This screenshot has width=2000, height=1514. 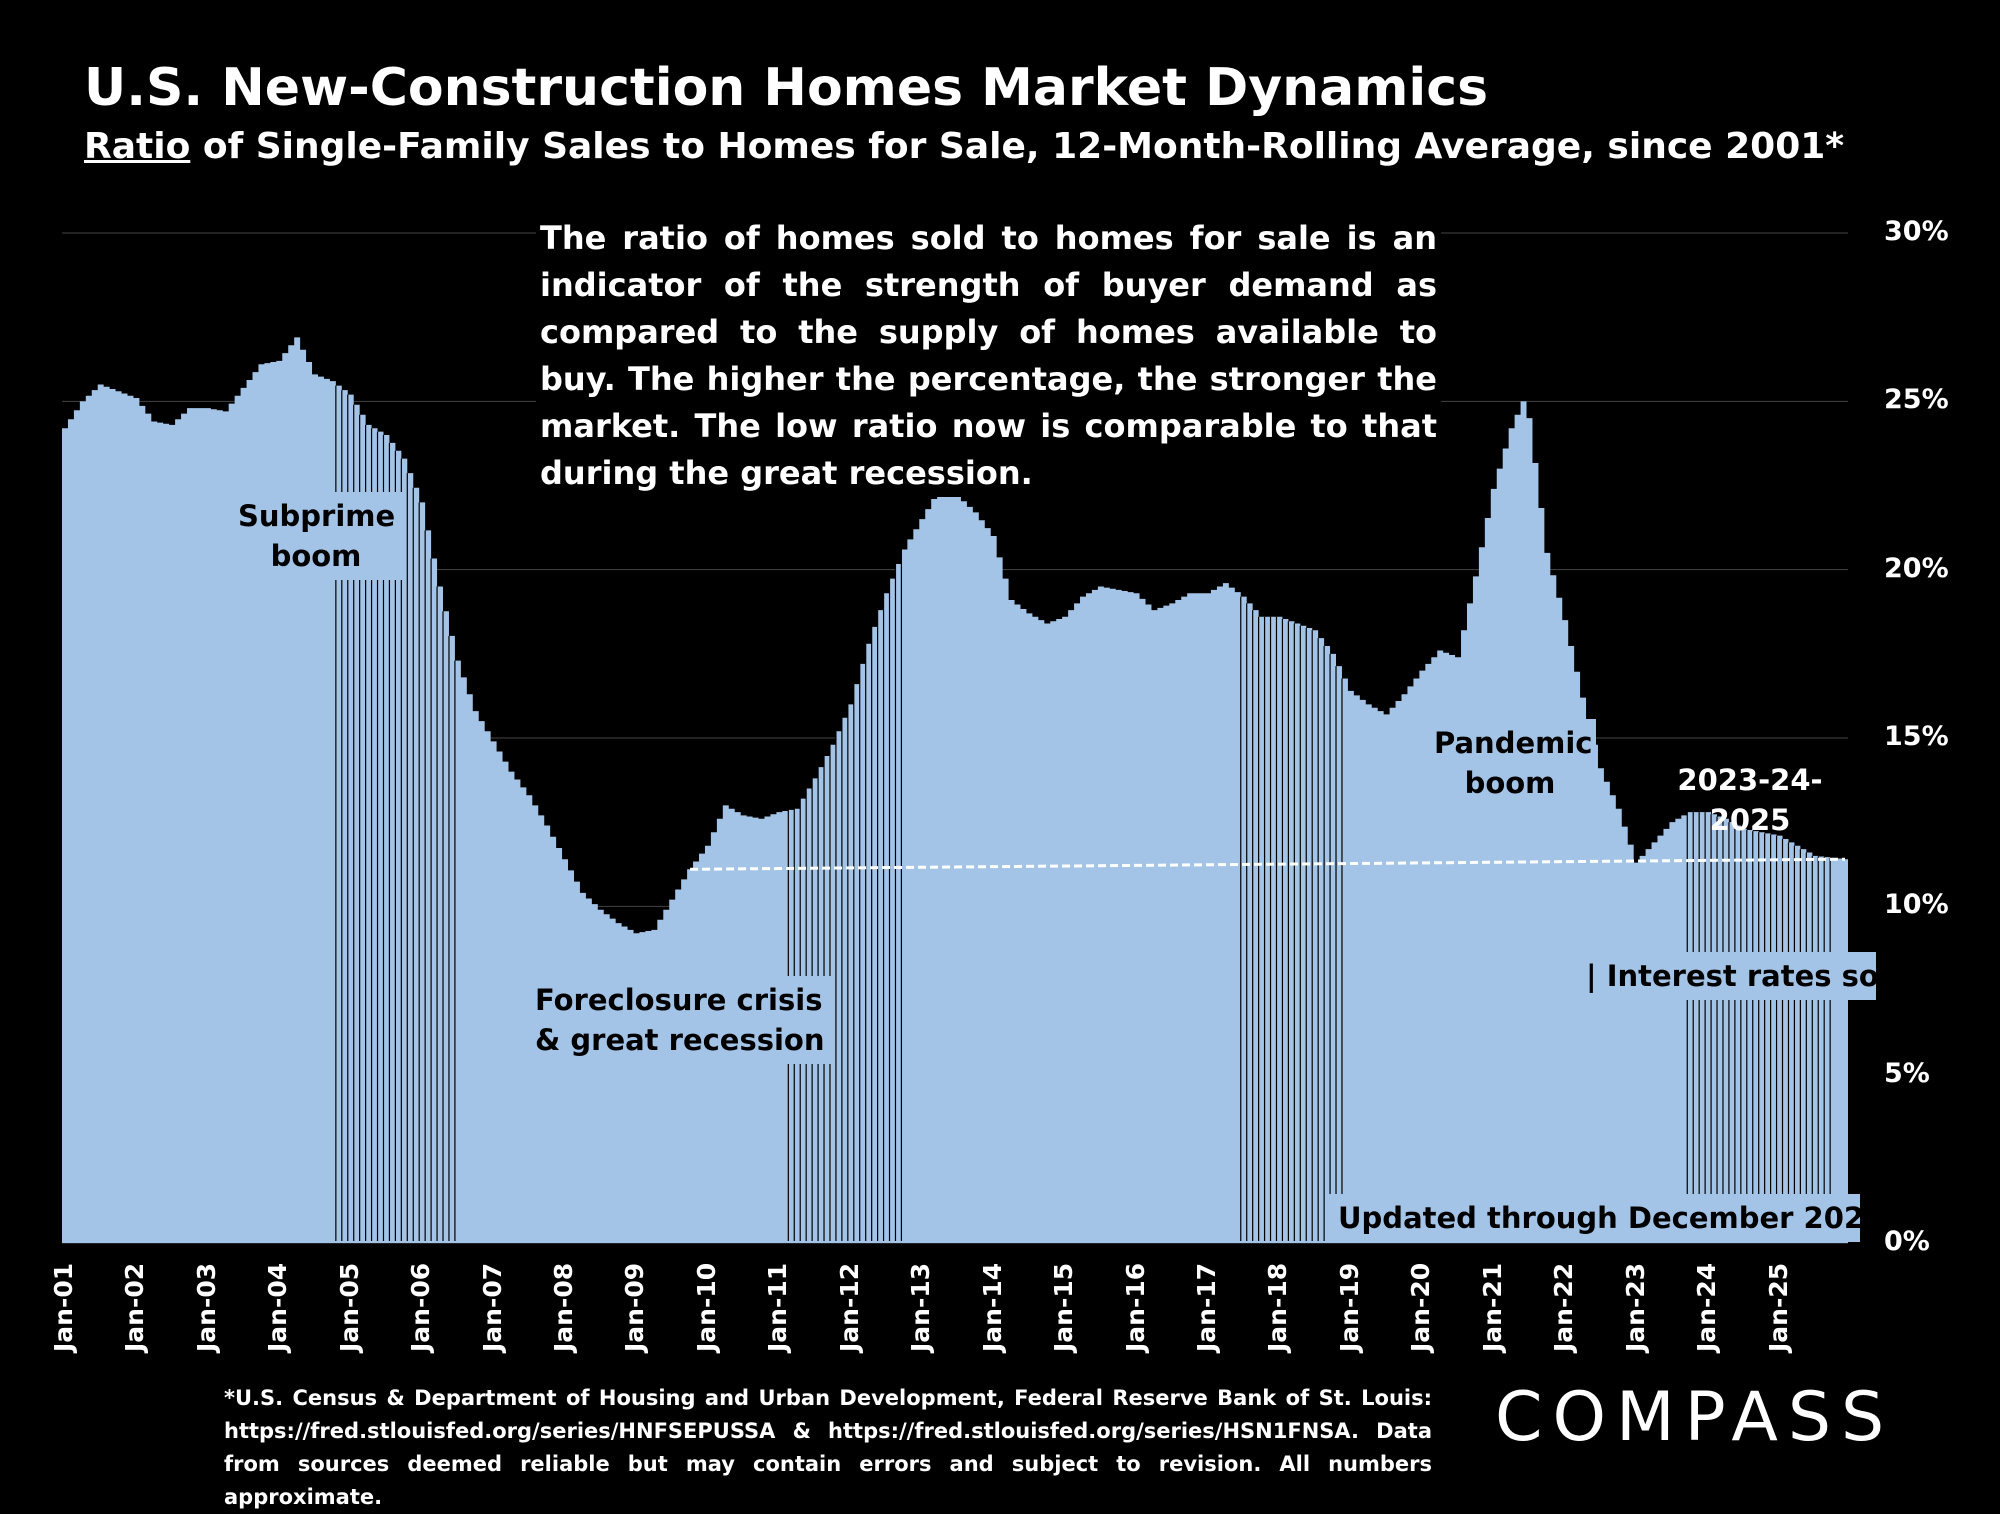 I want to click on annotation-foreclosure-line2: & great recession, so click(x=680, y=1040).